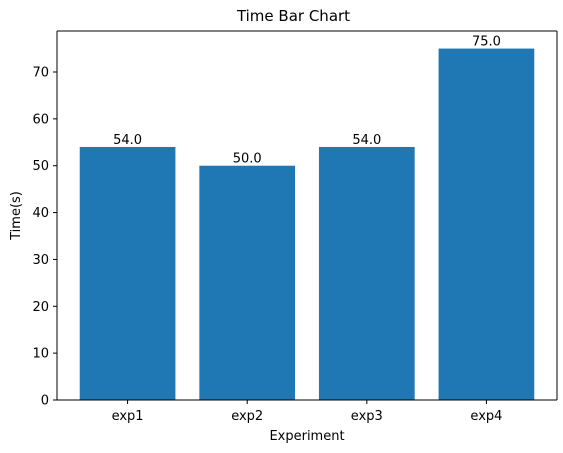  I want to click on y-tick-label-40: 40, so click(40, 213).